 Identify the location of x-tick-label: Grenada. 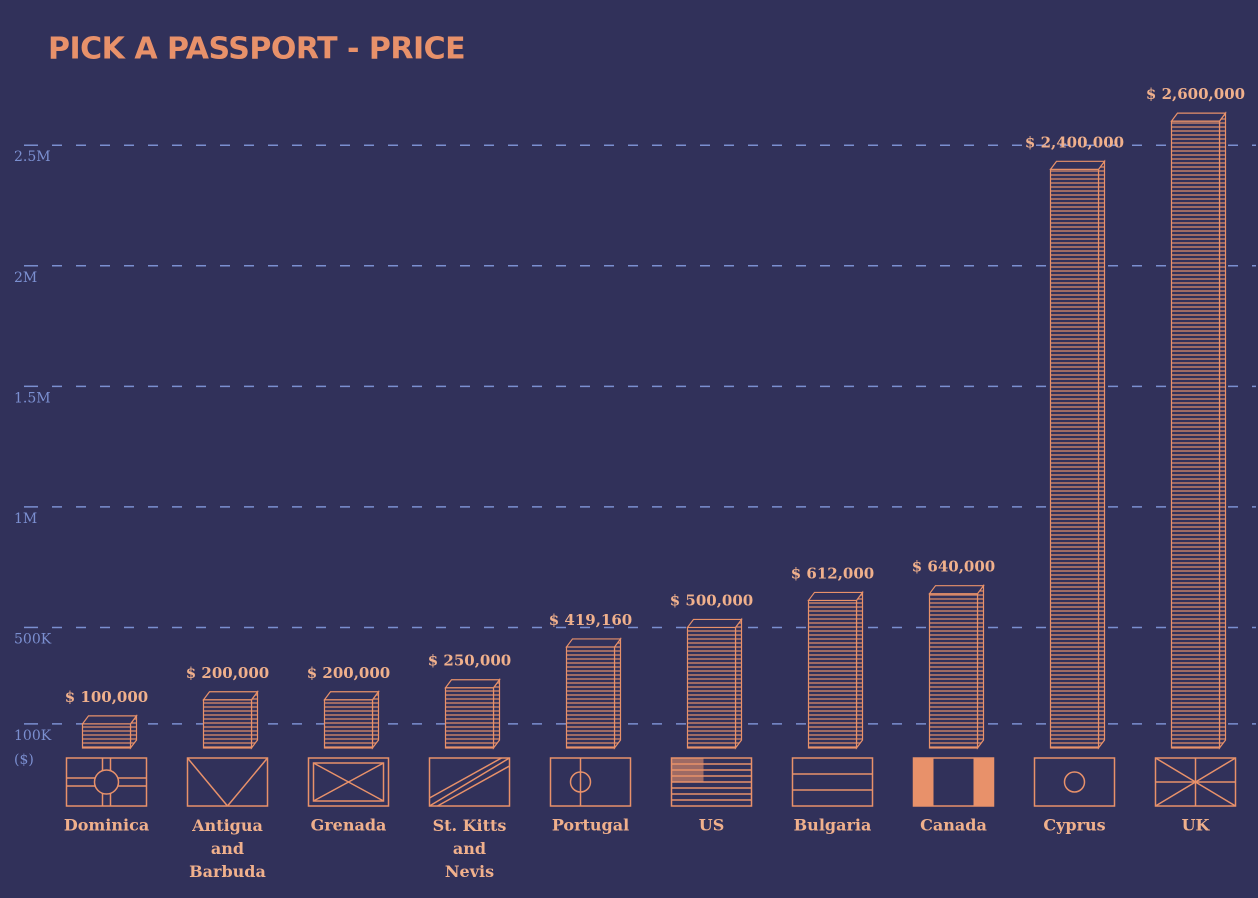
(349, 825).